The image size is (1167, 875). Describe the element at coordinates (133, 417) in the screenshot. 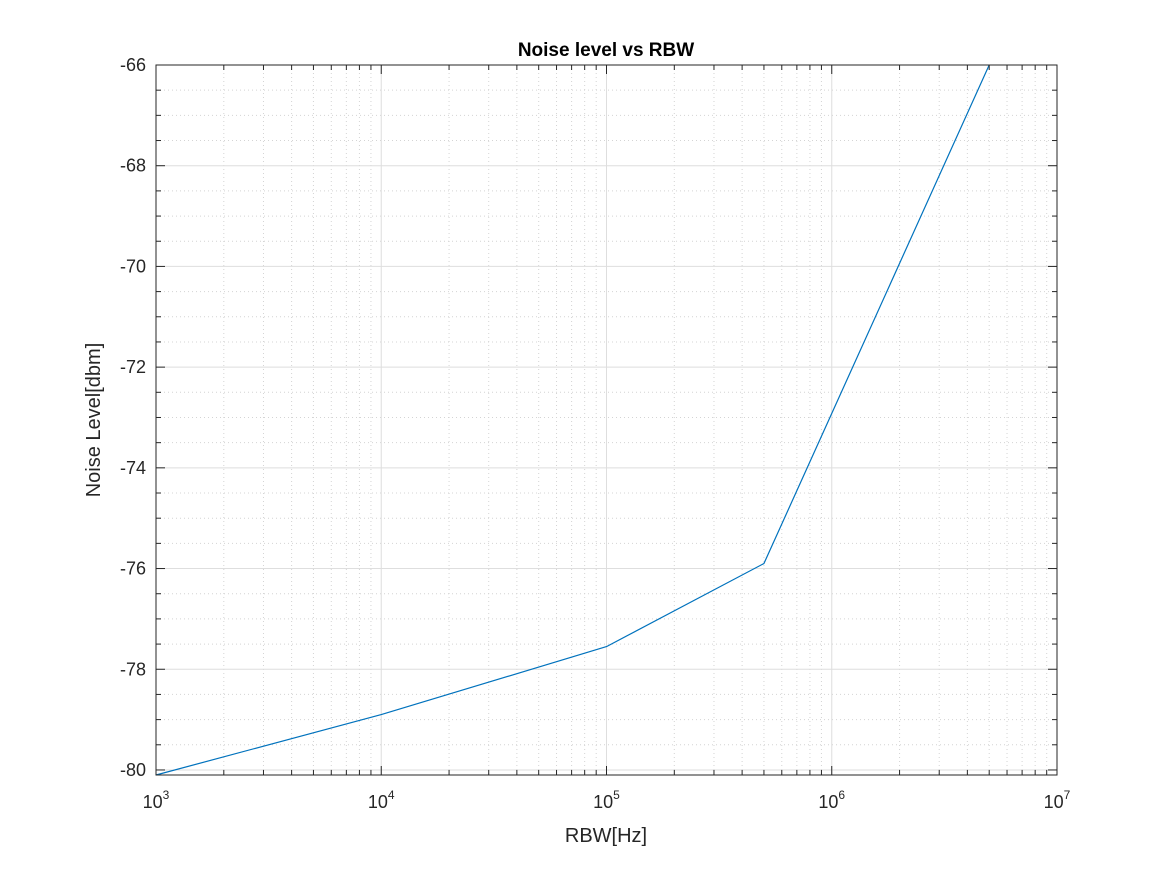

I see `y-tick-labels: -80 -78 -76 -74 -72 -70 -68 -66` at that location.